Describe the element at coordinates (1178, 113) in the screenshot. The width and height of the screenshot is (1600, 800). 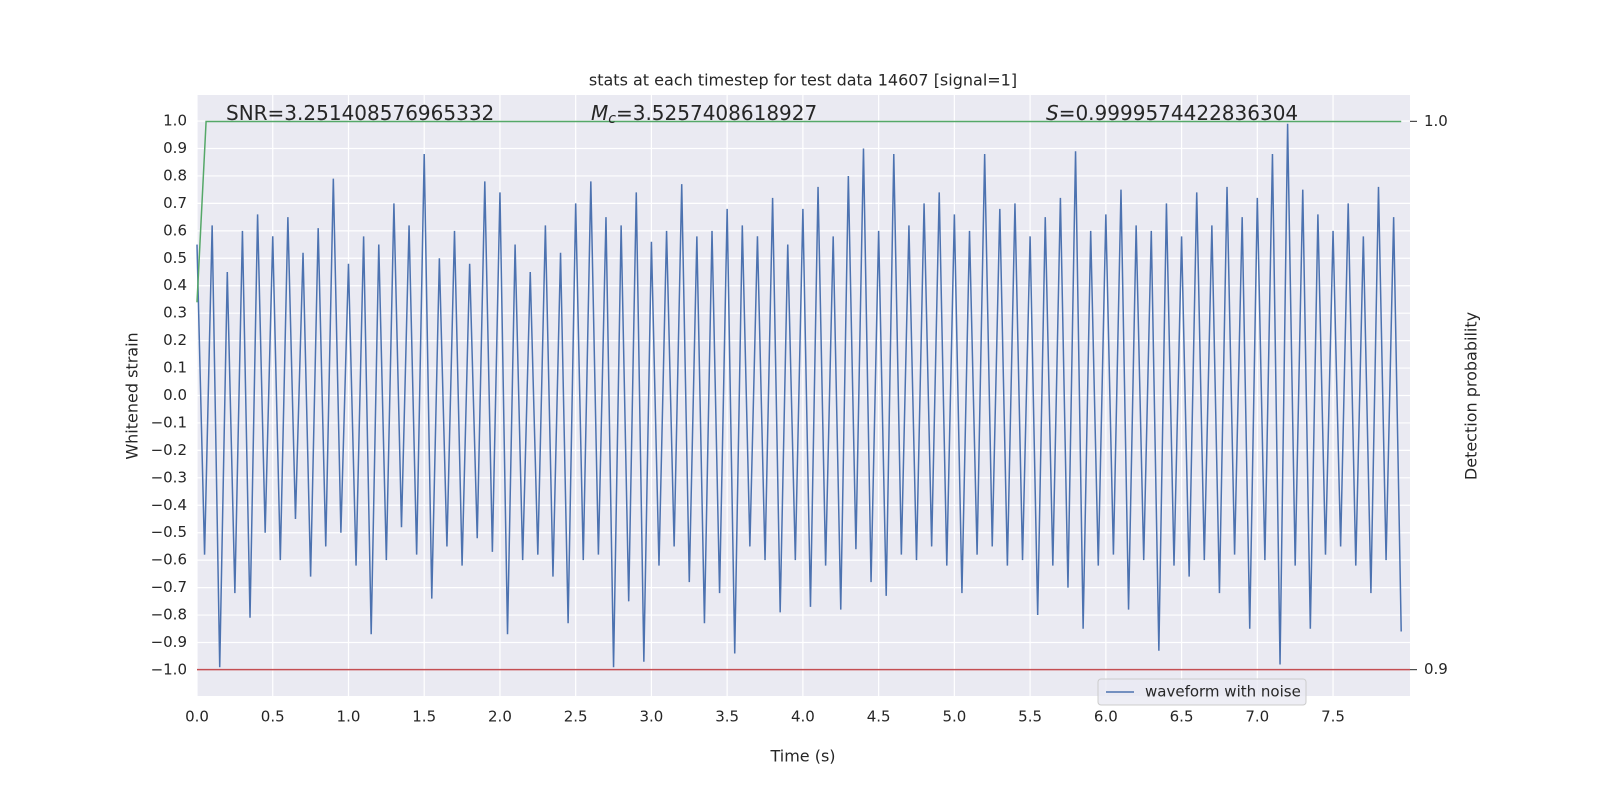
I see `annotation-text: =0.9999574422836304` at that location.